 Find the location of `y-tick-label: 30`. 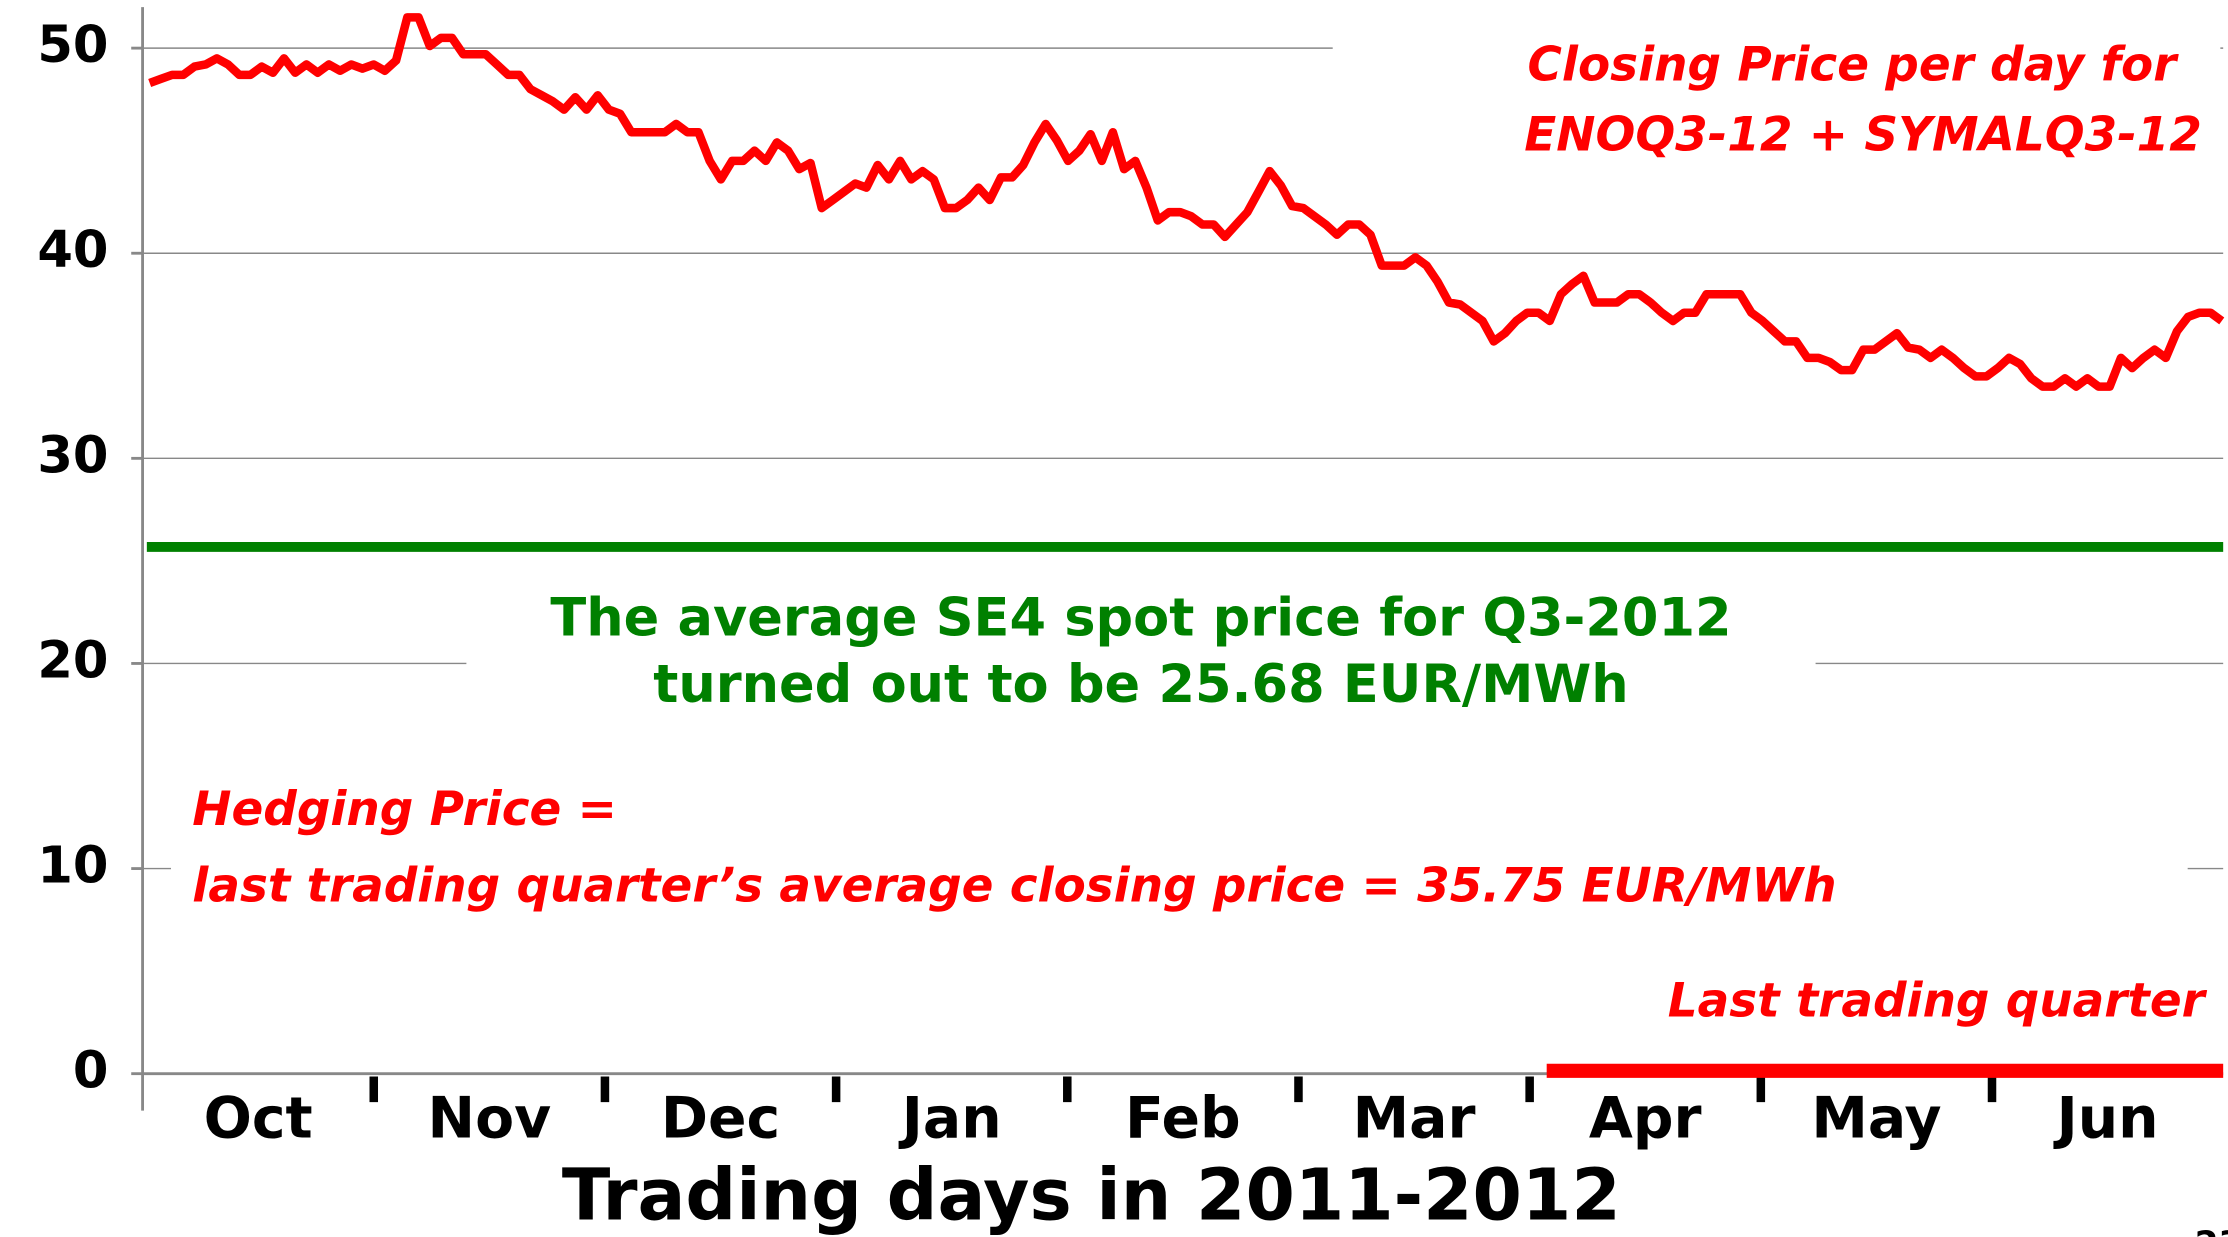

y-tick-label: 30 is located at coordinates (72, 455).